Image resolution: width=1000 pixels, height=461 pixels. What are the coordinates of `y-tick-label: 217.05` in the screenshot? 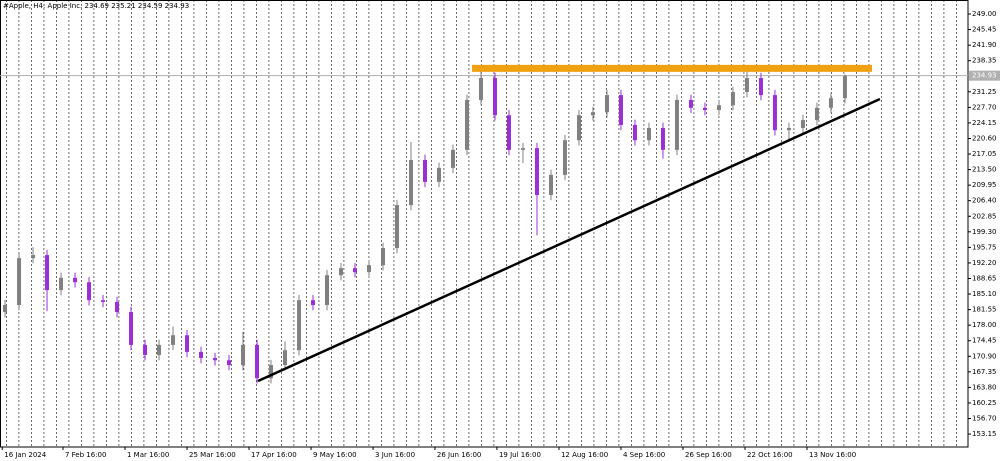 It's located at (984, 154).